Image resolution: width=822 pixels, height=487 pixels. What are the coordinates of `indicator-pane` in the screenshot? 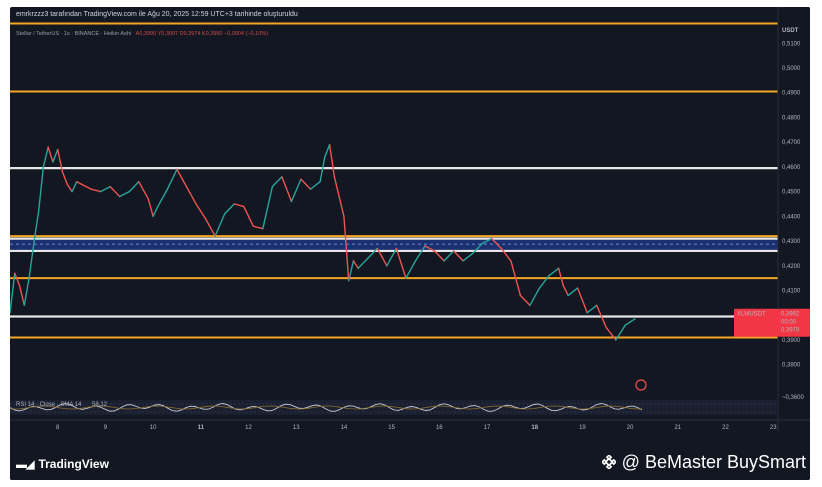 It's located at (394, 407).